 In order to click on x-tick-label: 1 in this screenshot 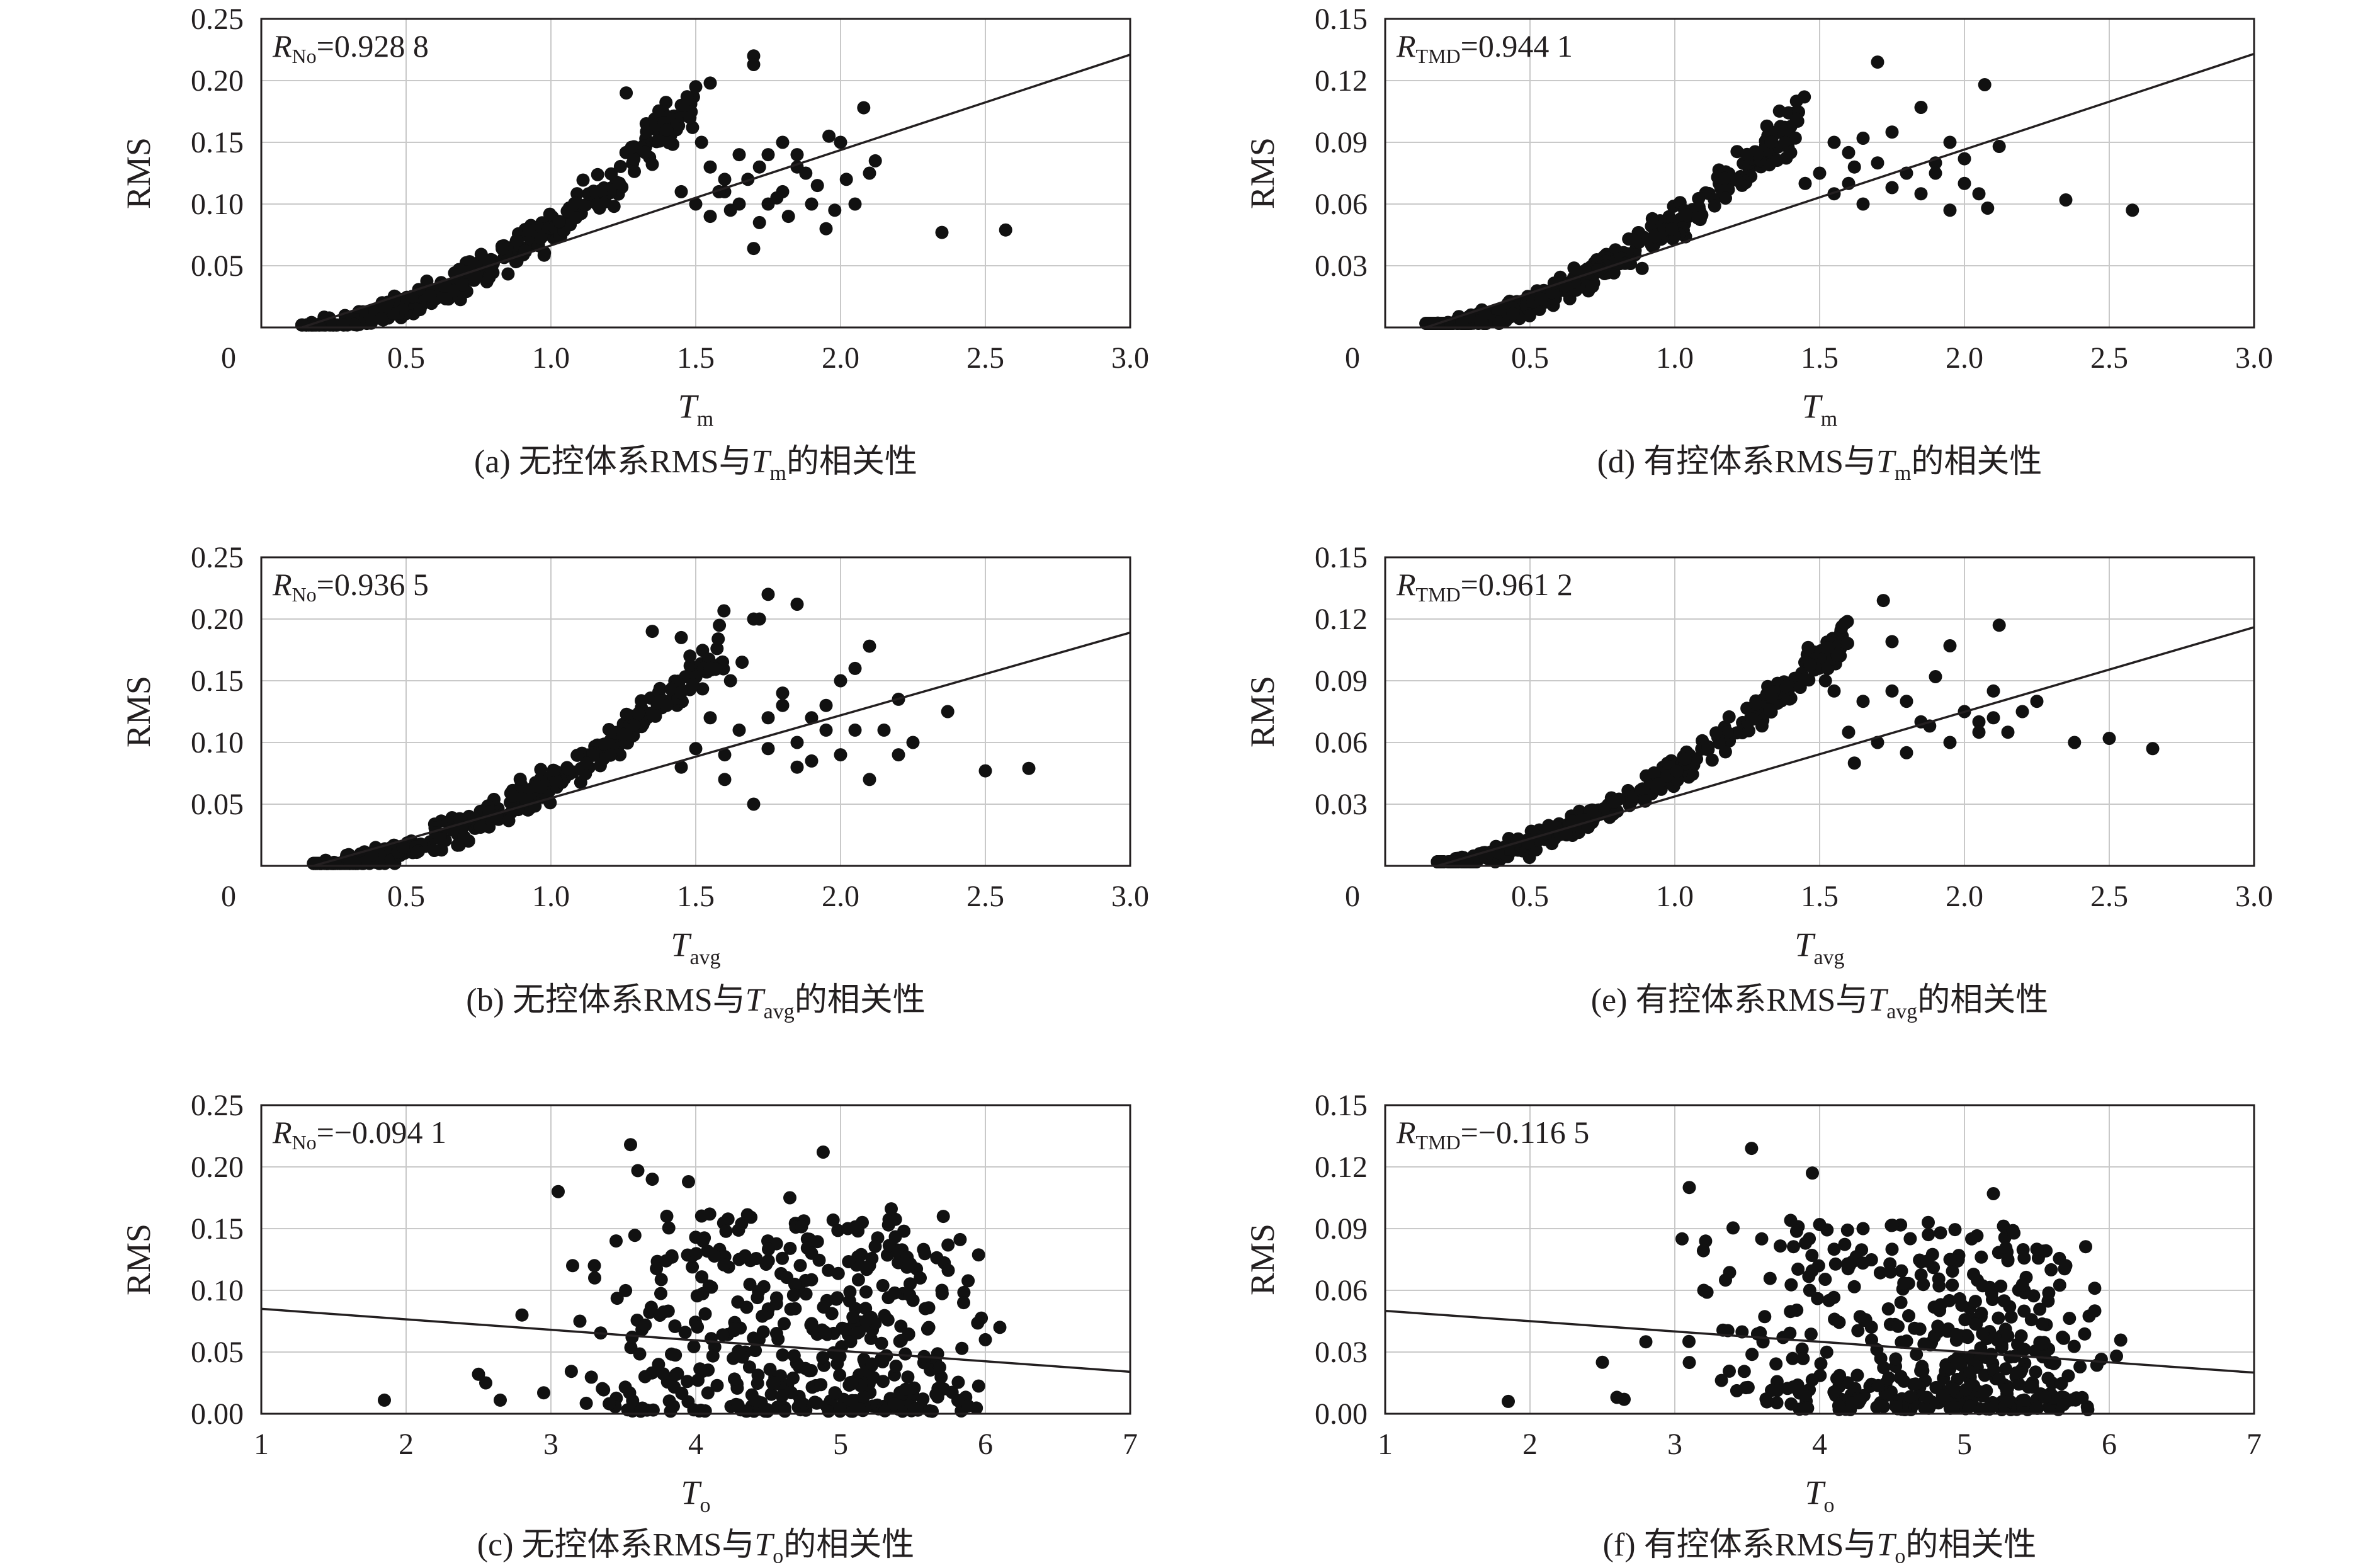, I will do `click(261, 1444)`.